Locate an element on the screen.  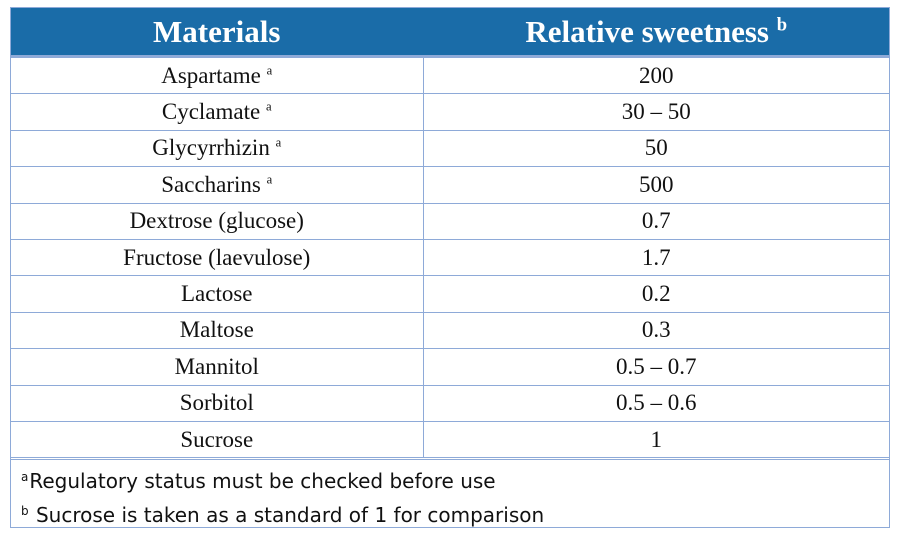
material-cell: Fructose (laevulose) is located at coordinates (217, 257).